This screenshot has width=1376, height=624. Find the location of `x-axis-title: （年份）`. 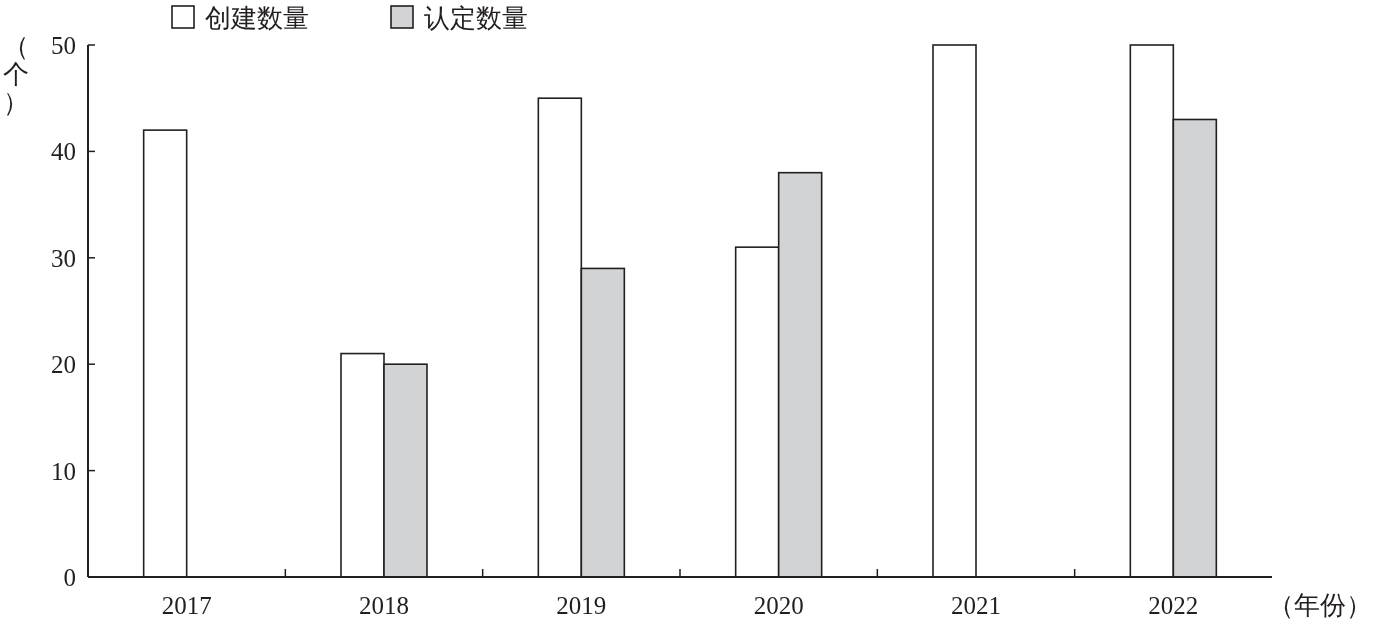

x-axis-title: （年份） is located at coordinates (1320, 605).